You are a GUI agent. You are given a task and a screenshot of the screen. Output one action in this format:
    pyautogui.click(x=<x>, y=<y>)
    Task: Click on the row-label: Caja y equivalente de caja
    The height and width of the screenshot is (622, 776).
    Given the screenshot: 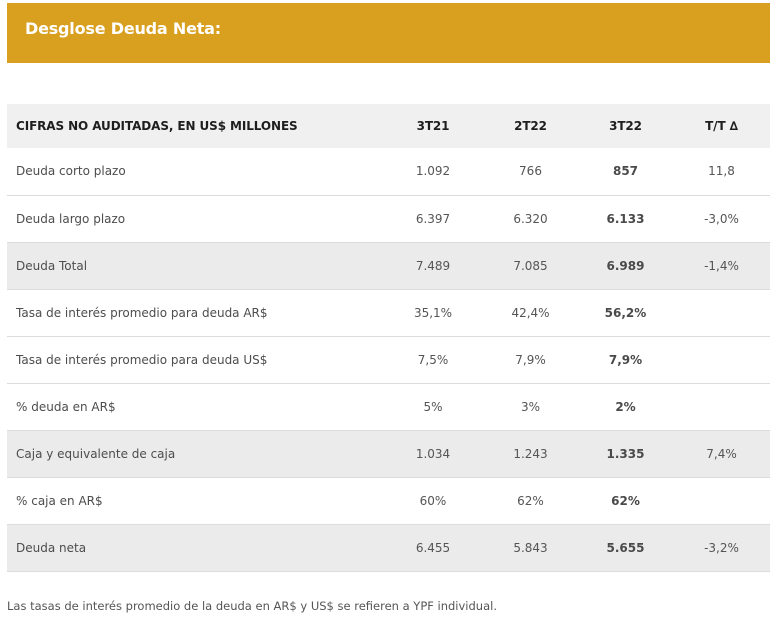 What is the action you would take?
    pyautogui.click(x=195, y=454)
    